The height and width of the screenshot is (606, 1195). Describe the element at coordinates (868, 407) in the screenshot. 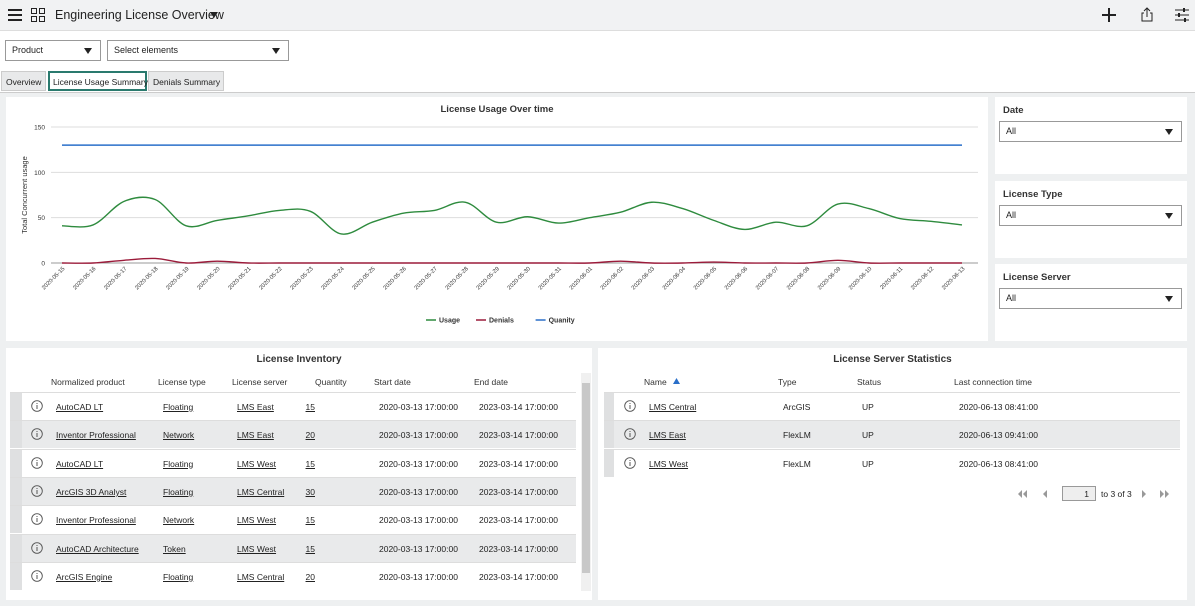

I see `table-cell: UP` at that location.